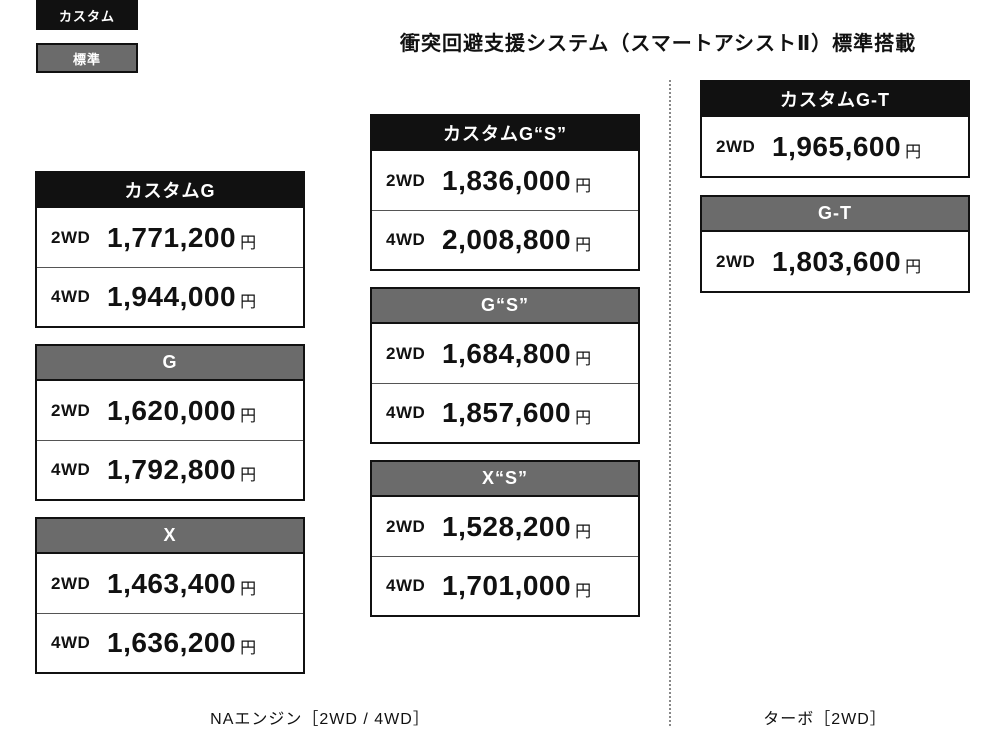 The width and height of the screenshot is (1000, 731). I want to click on card-header: X, so click(170, 536).